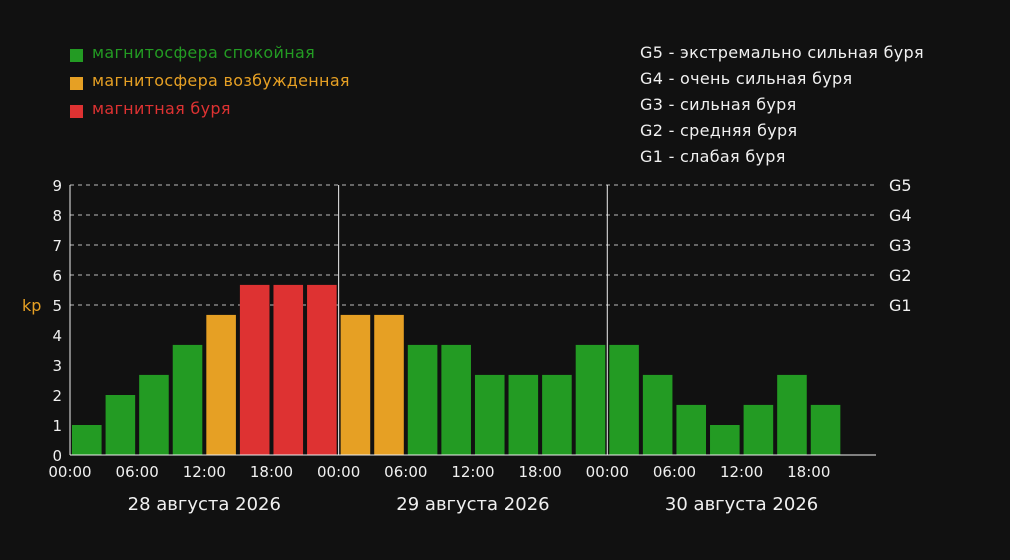 The width and height of the screenshot is (1010, 560). Describe the element at coordinates (57, 336) in the screenshot. I see `y-tick-label: 4` at that location.